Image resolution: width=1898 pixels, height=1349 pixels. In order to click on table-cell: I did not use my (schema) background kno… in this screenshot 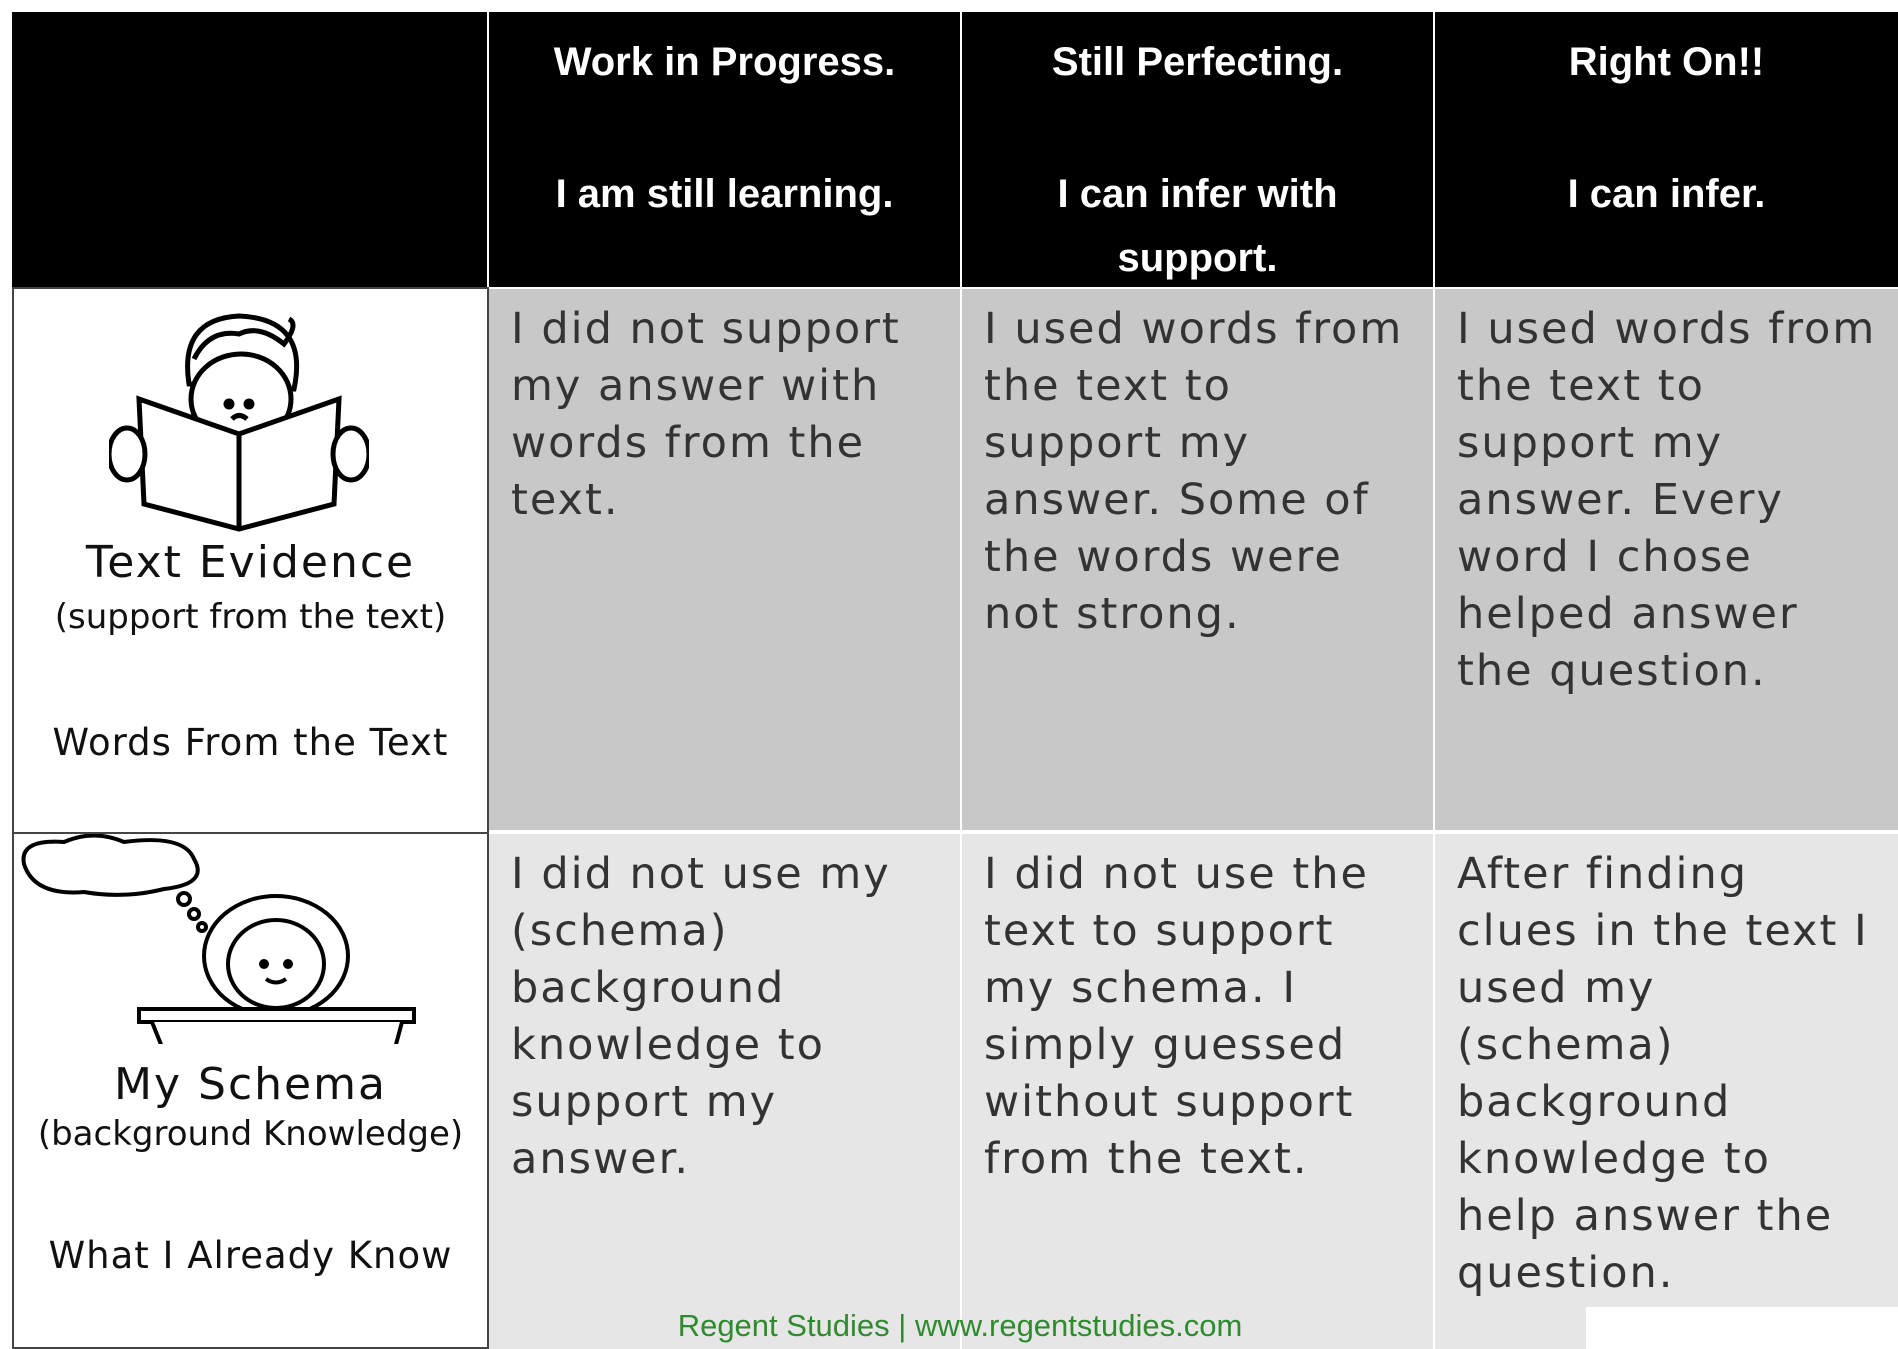, I will do `click(724, 1091)`.